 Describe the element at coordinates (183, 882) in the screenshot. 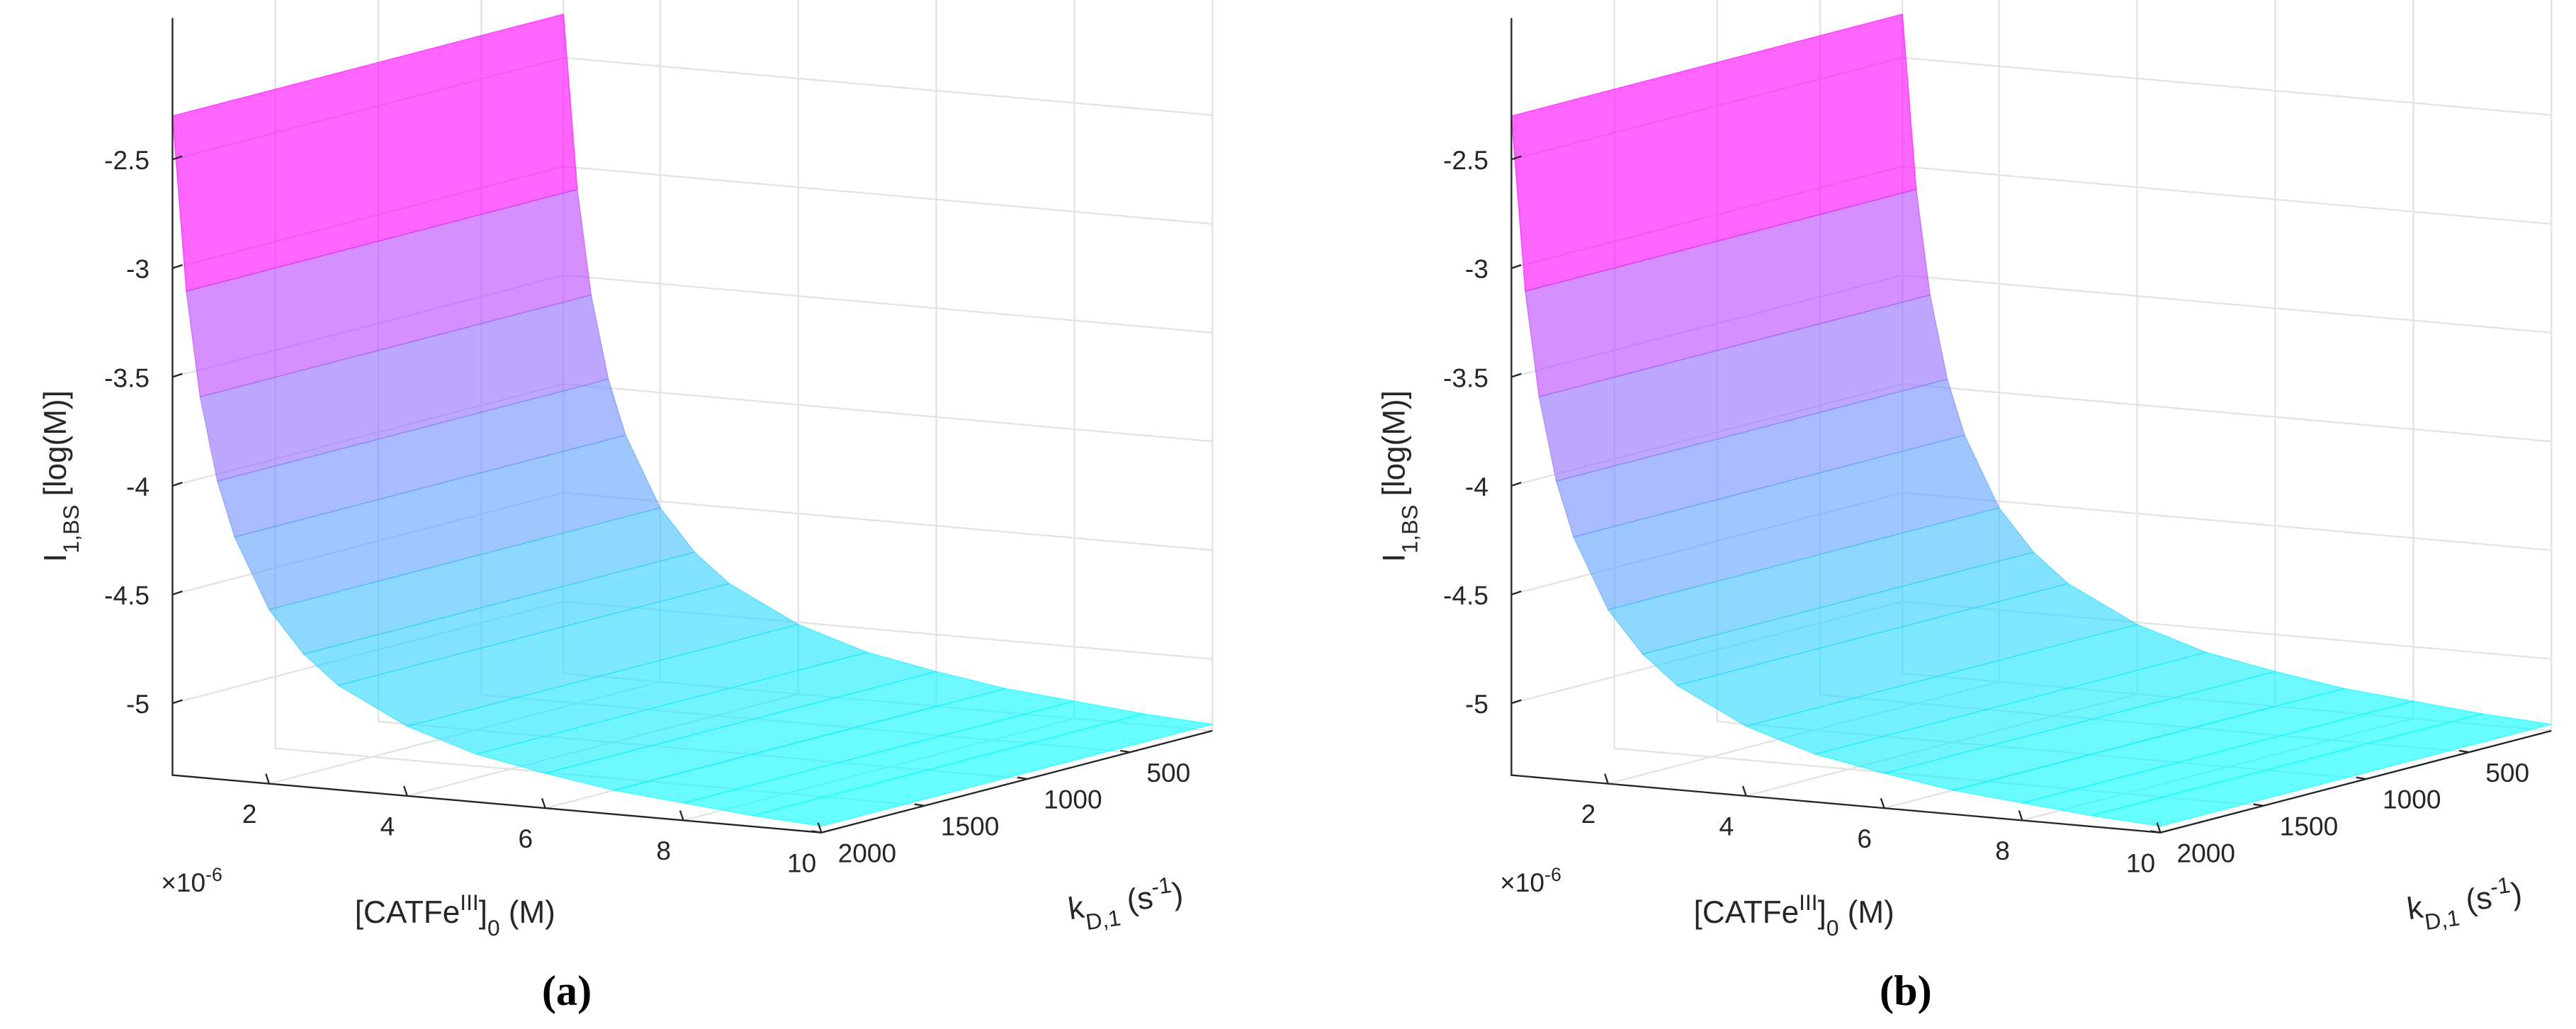

I see `label-part: ×10` at that location.